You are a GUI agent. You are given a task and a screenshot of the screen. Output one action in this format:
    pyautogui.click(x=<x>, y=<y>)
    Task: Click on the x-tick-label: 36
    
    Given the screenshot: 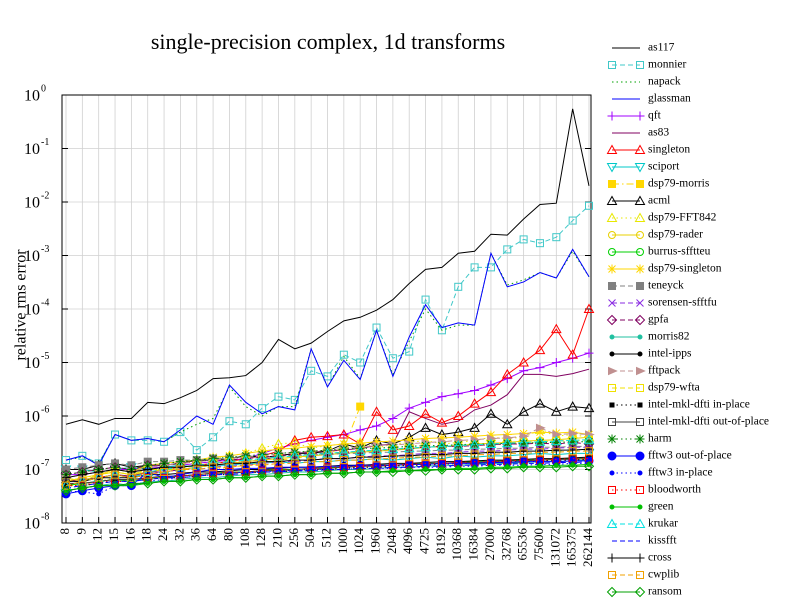 What is the action you would take?
    pyautogui.click(x=195, y=535)
    